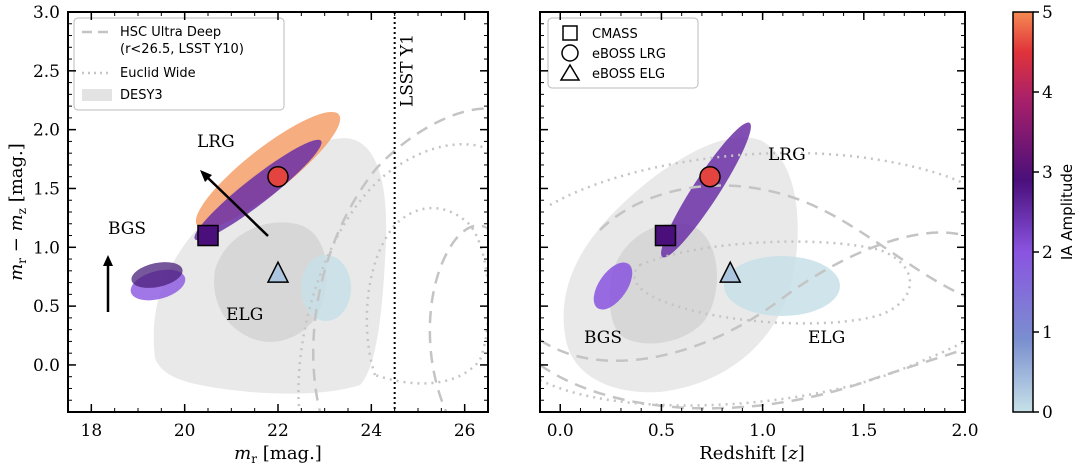 The image size is (1080, 470). What do you see at coordinates (46, 248) in the screenshot?
I see `y-tick-label-2: 1.0` at bounding box center [46, 248].